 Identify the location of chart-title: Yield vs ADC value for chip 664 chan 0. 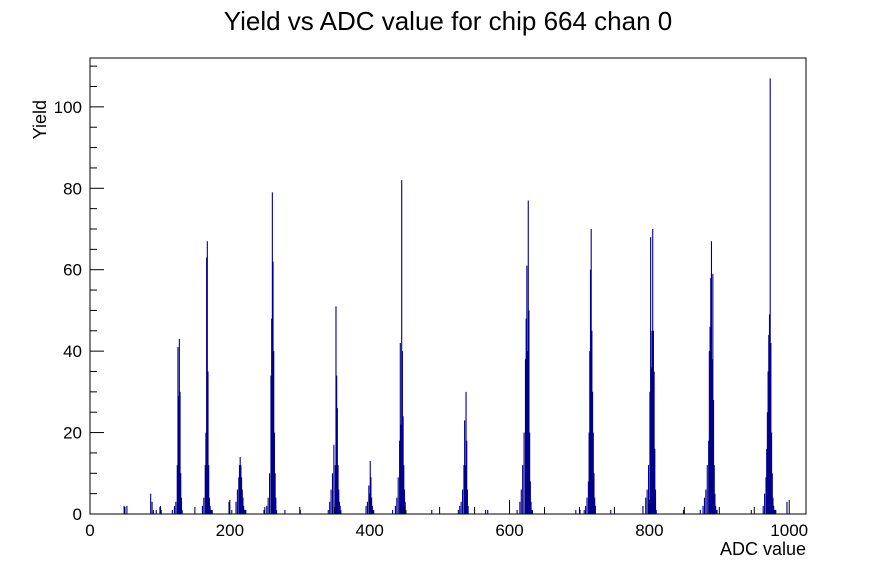
(448, 21).